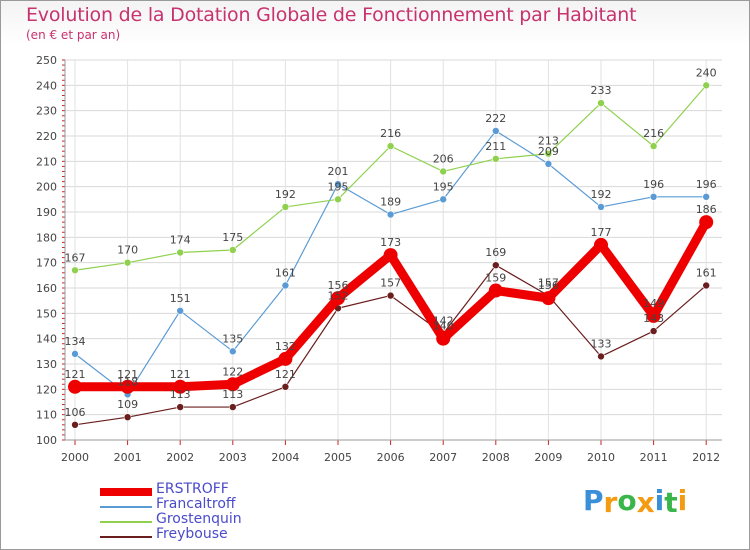 The image size is (750, 550). I want to click on legend-item: ERSTROFF, so click(200, 490).